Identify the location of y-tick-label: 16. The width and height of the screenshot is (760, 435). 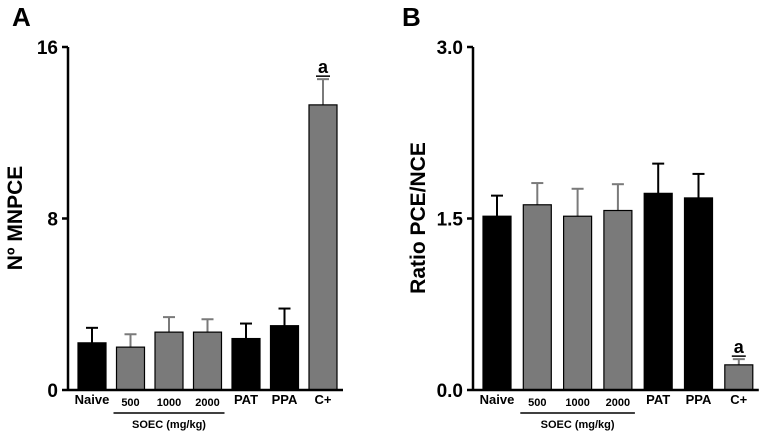
(47, 48).